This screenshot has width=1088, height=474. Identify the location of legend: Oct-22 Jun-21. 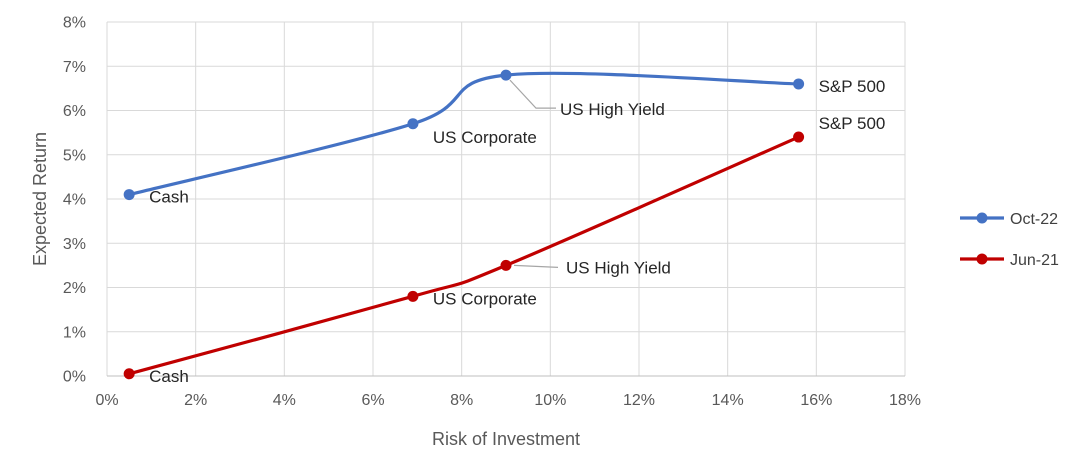
(1009, 240).